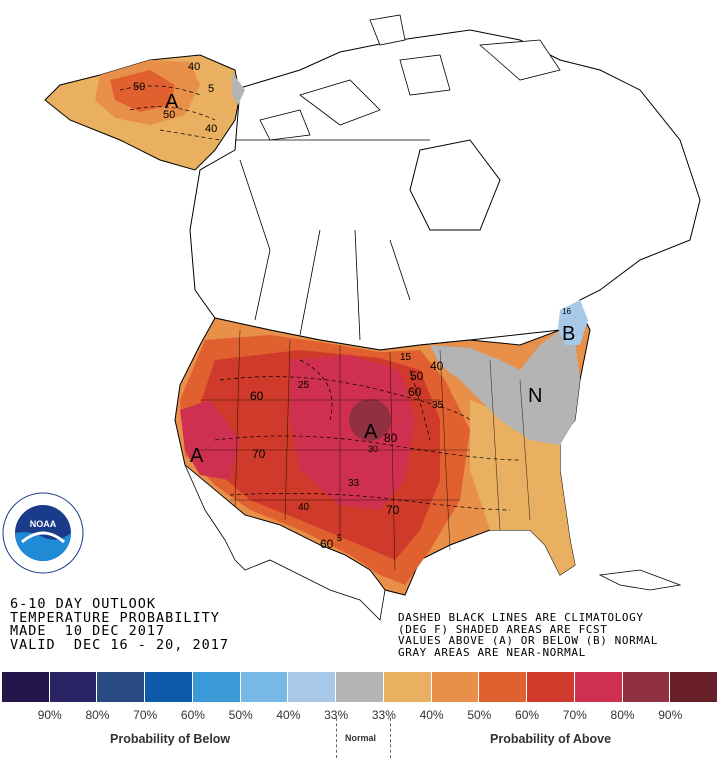 The height and width of the screenshot is (760, 719). What do you see at coordinates (417, 376) in the screenshot?
I see `label-c-50: 50` at bounding box center [417, 376].